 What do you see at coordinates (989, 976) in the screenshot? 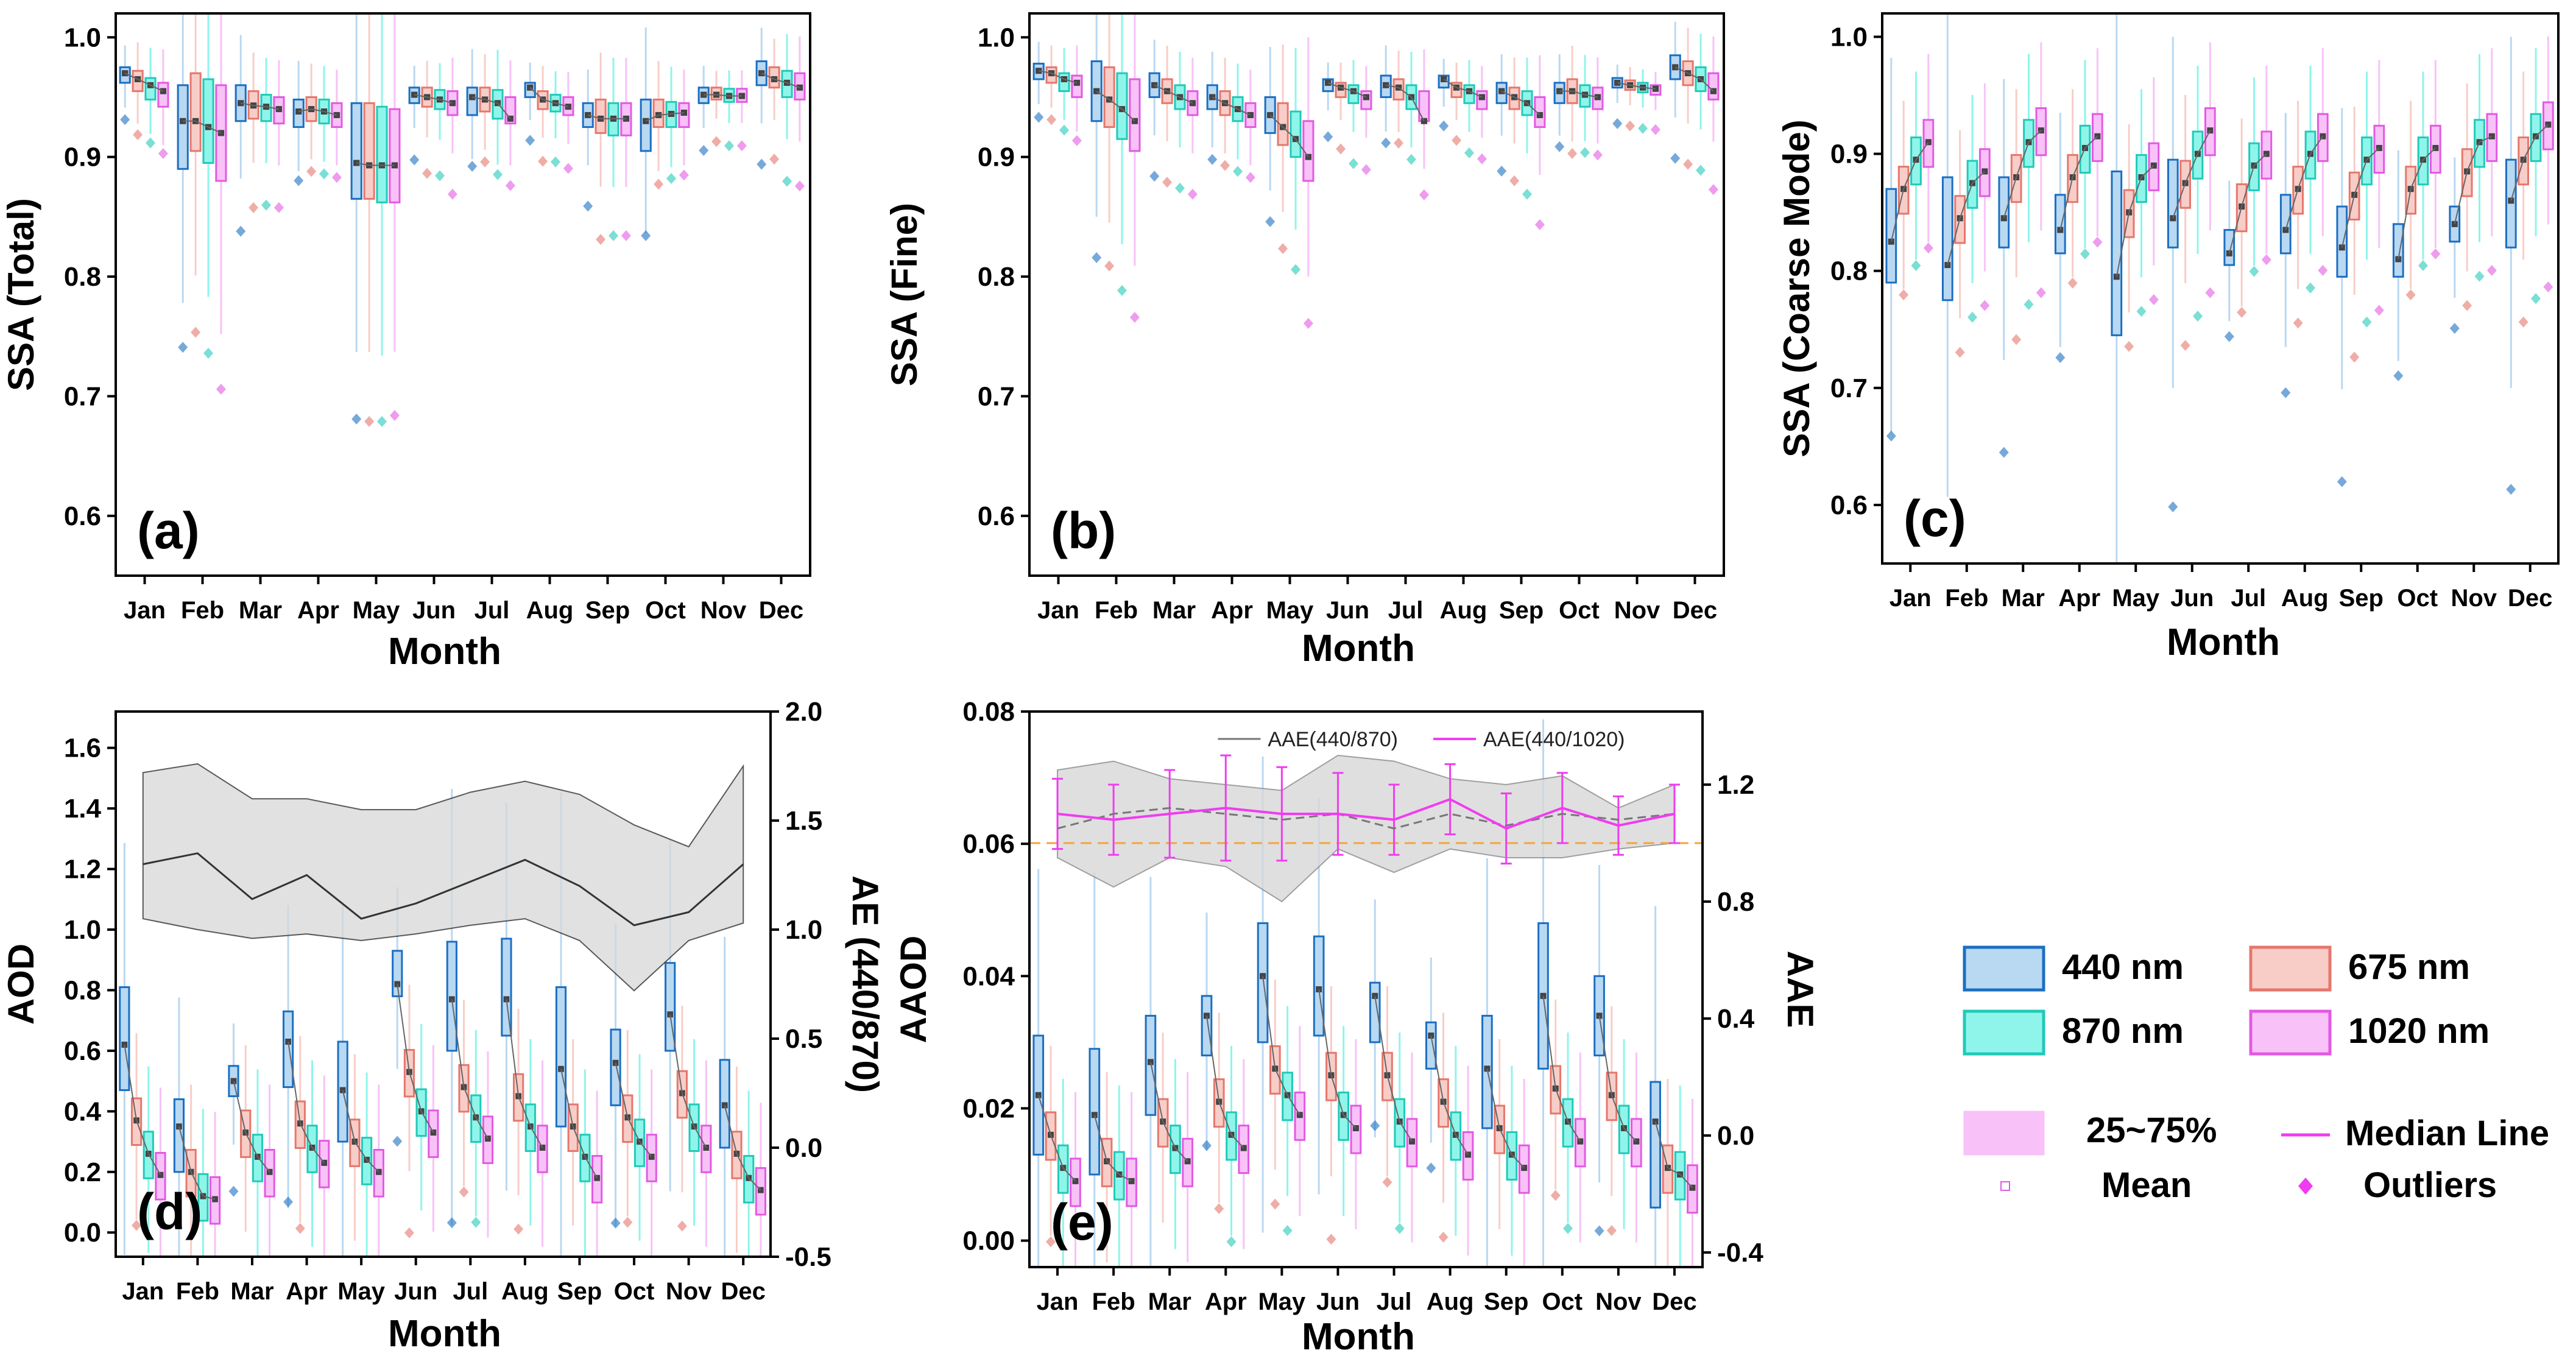
I see `y-tick-label: 0.04` at bounding box center [989, 976].